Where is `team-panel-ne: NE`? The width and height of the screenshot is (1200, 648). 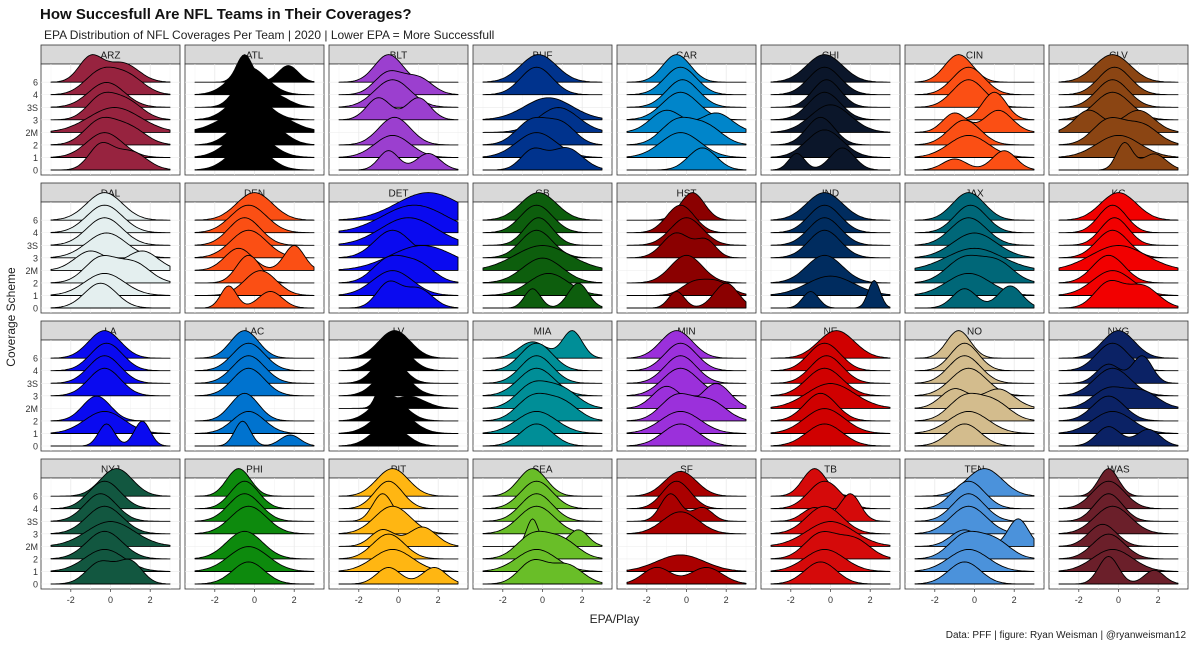 team-panel-ne: NE is located at coordinates (830, 386).